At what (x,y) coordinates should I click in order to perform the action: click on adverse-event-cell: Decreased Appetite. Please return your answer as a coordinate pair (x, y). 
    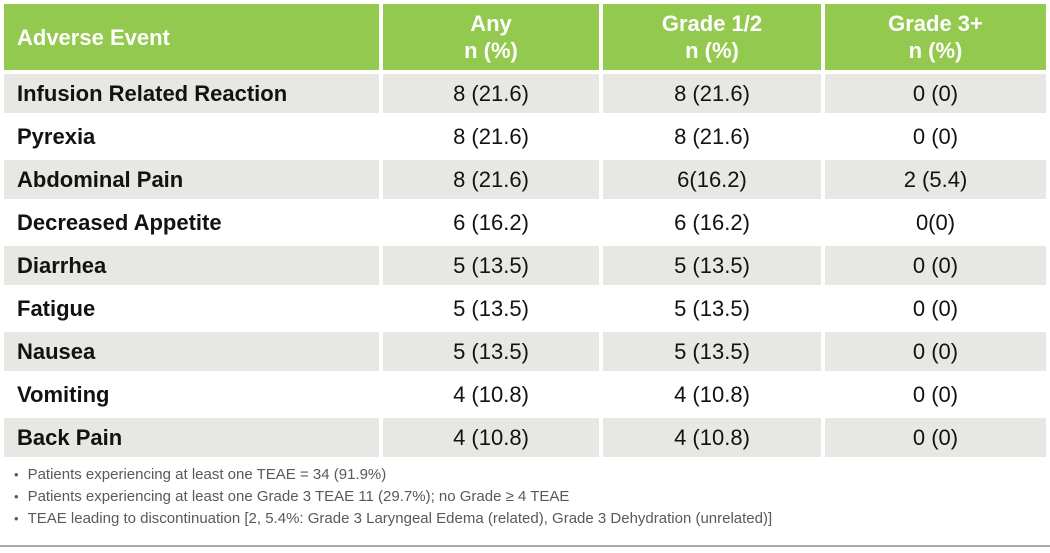
    Looking at the image, I should click on (191, 222).